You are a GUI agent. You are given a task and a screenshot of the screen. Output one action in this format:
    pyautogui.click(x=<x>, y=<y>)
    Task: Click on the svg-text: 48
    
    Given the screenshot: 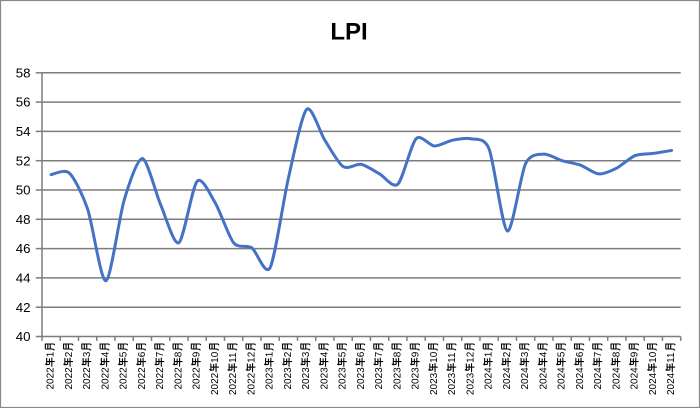 What is the action you would take?
    pyautogui.click(x=23, y=219)
    